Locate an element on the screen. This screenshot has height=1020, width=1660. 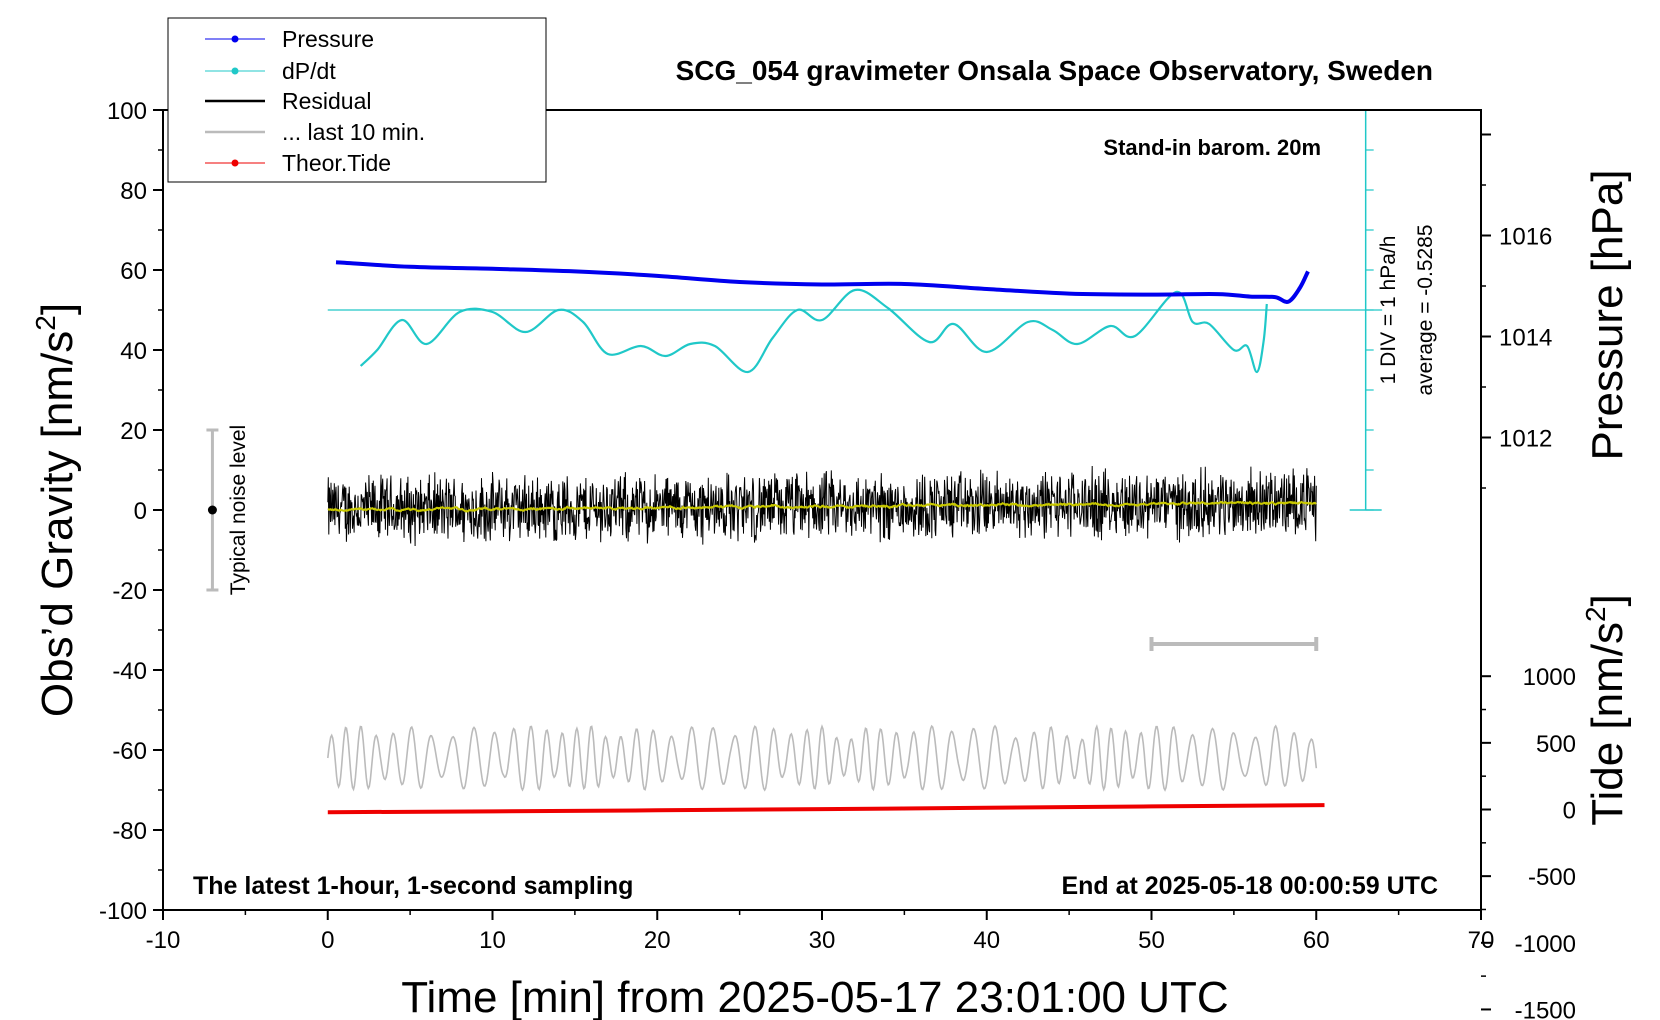
x-tick-label: 50 is located at coordinates (1151, 940).